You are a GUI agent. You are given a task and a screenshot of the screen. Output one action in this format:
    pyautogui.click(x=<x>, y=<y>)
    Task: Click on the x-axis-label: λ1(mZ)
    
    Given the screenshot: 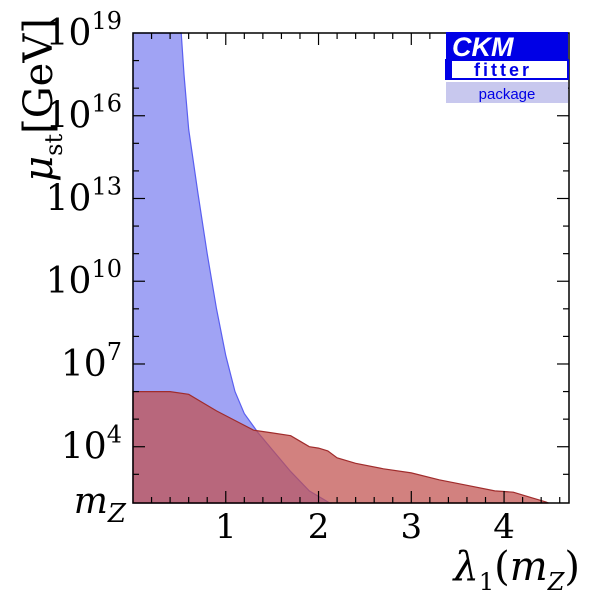 What is the action you would take?
    pyautogui.click(x=516, y=570)
    